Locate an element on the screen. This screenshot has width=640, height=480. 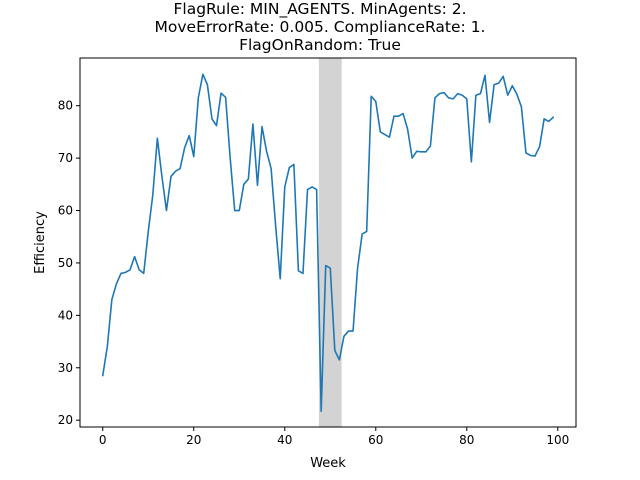
shaded-region is located at coordinates (330, 242).